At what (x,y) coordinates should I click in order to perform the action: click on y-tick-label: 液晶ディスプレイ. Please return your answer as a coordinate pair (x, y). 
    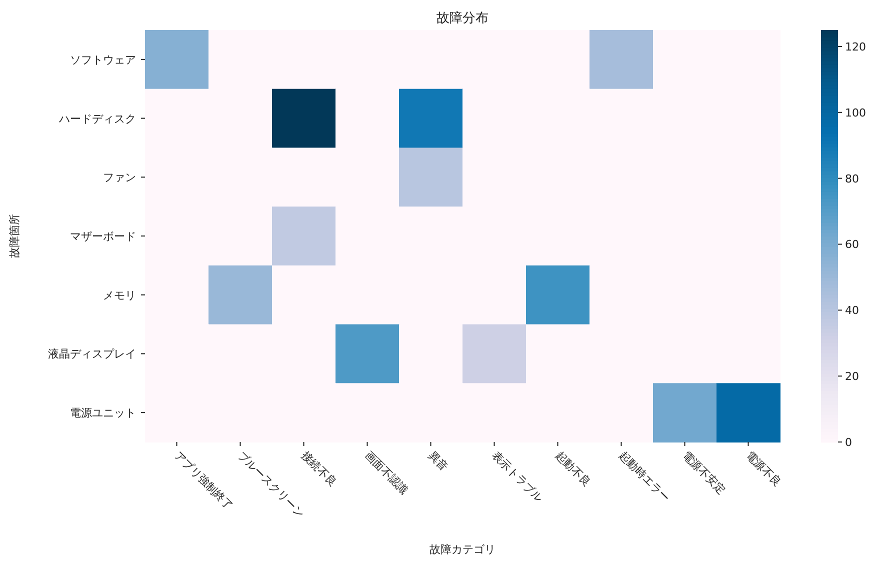
    Looking at the image, I should click on (92, 354).